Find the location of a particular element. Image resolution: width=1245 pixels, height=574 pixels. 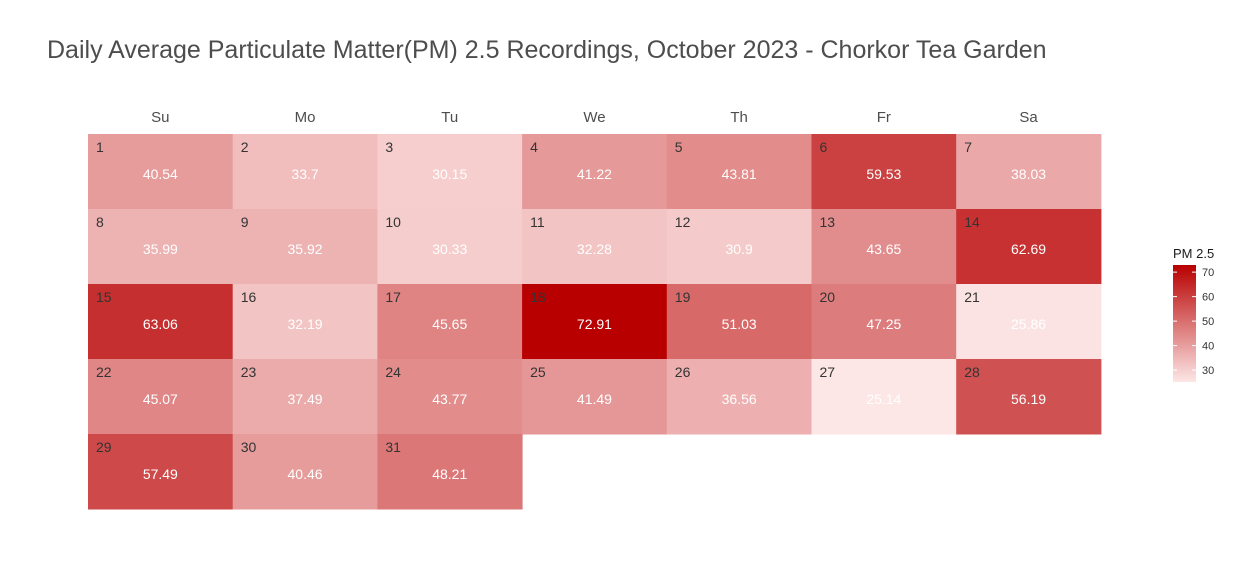

day-cell: 29 57.49 is located at coordinates (161, 472).